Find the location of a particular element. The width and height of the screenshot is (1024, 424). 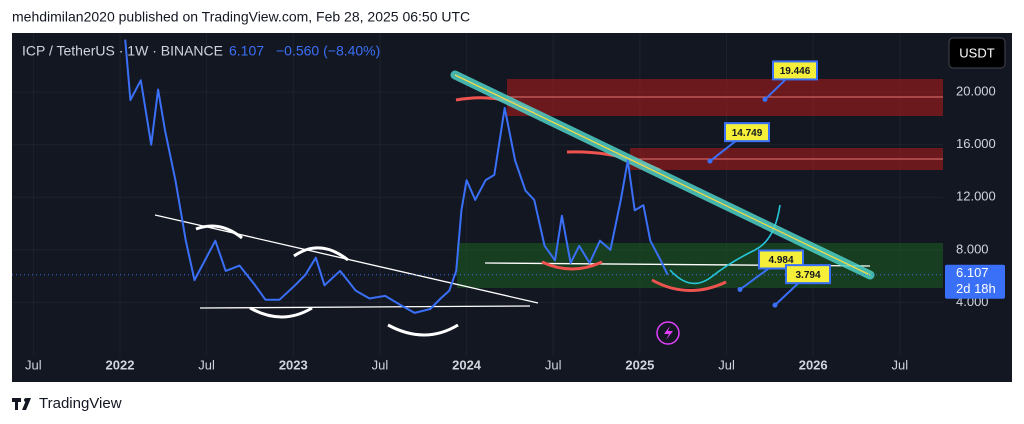

y-tick-label: 20.000 is located at coordinates (976, 91).